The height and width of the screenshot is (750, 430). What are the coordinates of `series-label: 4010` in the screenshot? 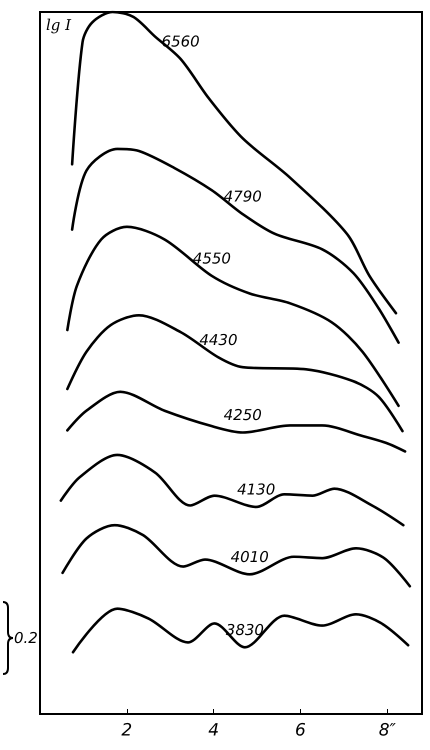 It's located at (249, 557).